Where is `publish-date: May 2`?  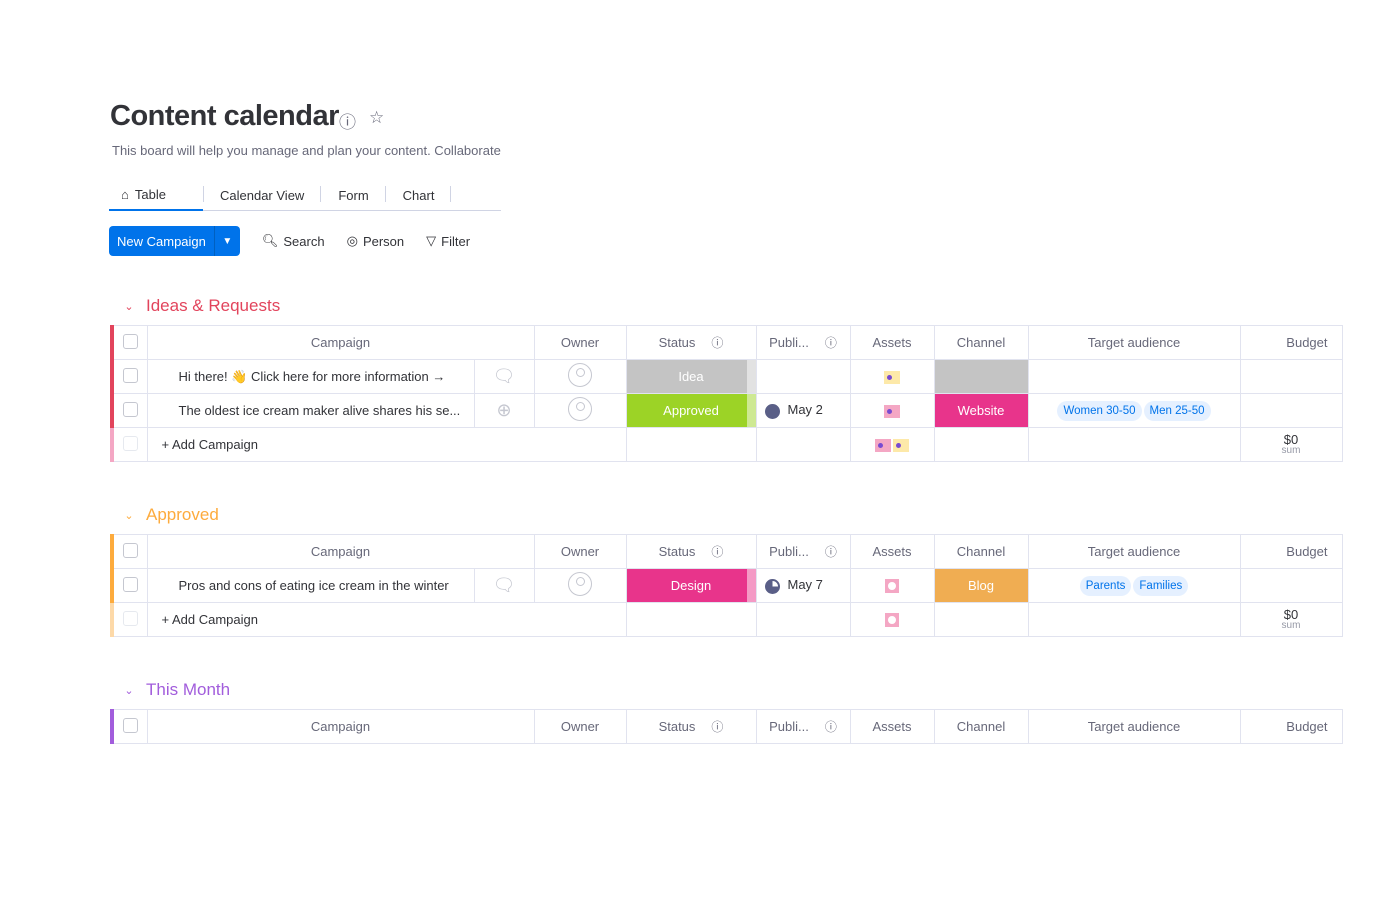
publish-date: May 2 is located at coordinates (805, 410).